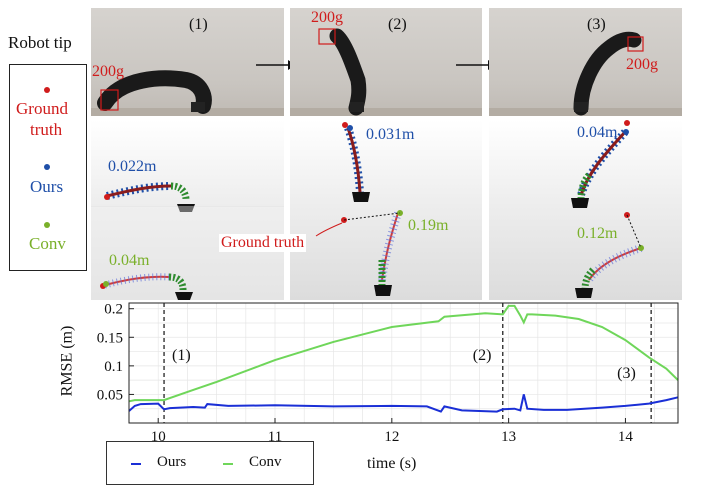  What do you see at coordinates (428, 225) in the screenshot?
I see `conv-error-2: 0.19m` at bounding box center [428, 225].